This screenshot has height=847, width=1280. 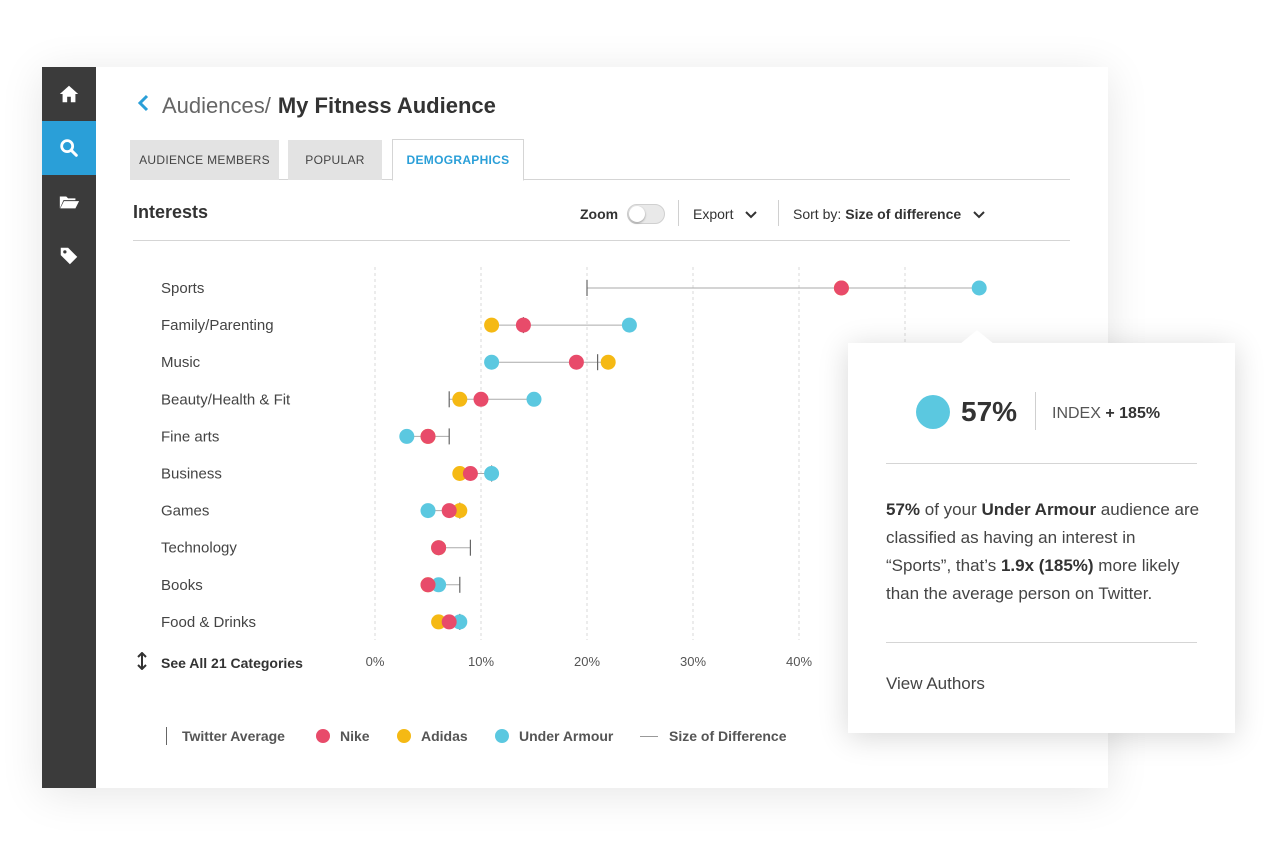 What do you see at coordinates (935, 683) in the screenshot?
I see `view-authors-link: View Authors` at bounding box center [935, 683].